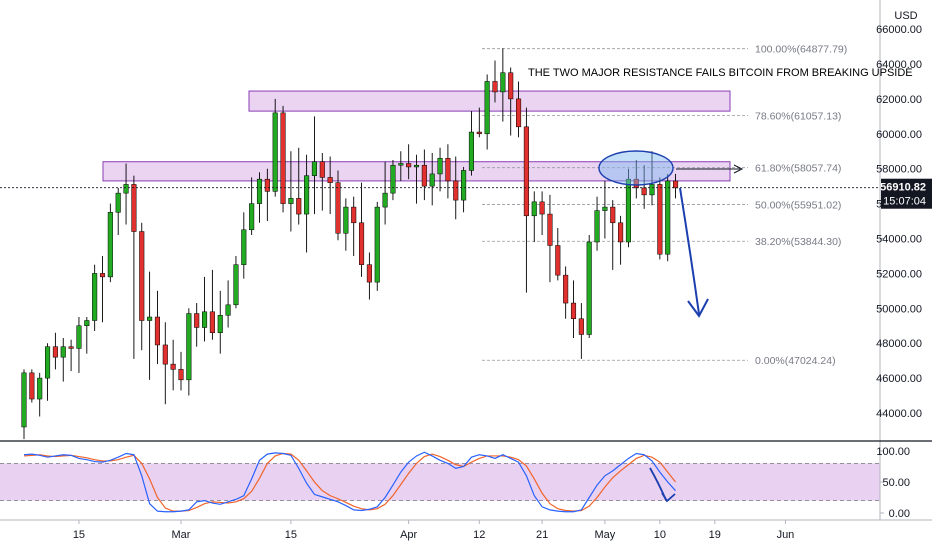  Describe the element at coordinates (899, 135) in the screenshot. I see `price-axis-tick-label: 60000.00` at that location.